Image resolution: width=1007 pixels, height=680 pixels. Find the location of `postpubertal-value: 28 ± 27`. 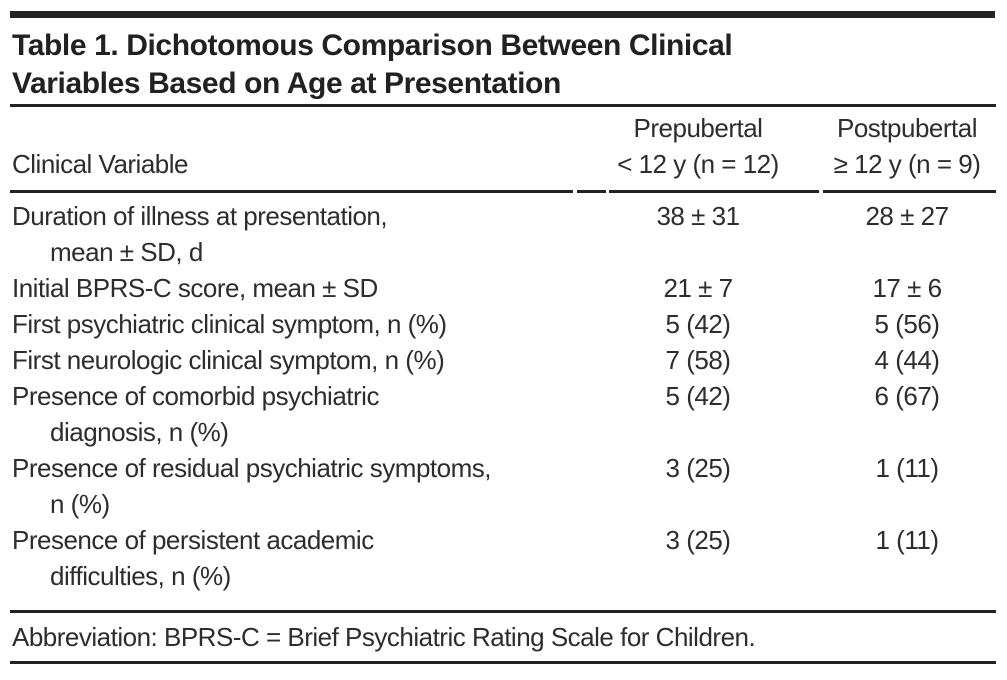

postpubertal-value: 28 ± 27 is located at coordinates (907, 216).